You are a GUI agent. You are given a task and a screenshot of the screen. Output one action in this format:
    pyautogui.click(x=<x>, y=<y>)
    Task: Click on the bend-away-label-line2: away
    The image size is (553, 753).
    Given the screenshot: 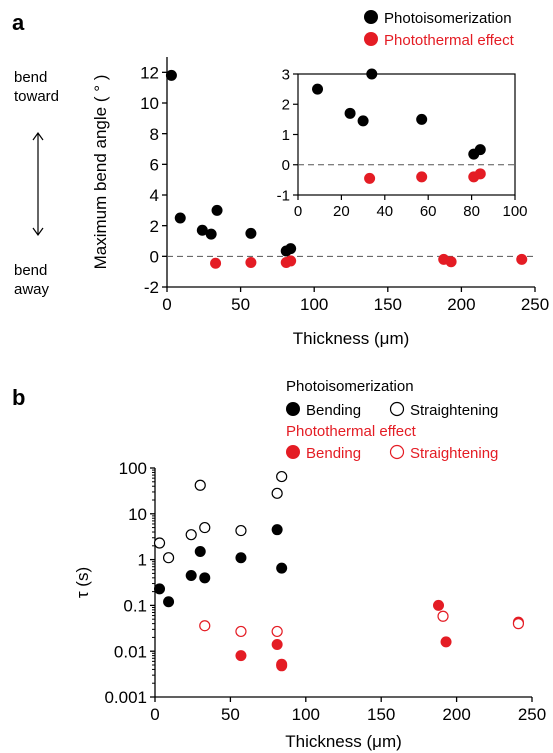 What is the action you would take?
    pyautogui.click(x=32, y=289)
    